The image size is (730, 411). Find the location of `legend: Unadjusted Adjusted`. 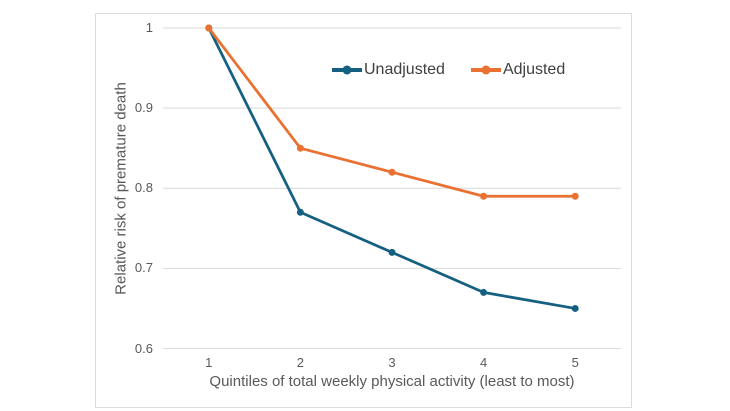

legend: Unadjusted Adjusted is located at coordinates (448, 70).